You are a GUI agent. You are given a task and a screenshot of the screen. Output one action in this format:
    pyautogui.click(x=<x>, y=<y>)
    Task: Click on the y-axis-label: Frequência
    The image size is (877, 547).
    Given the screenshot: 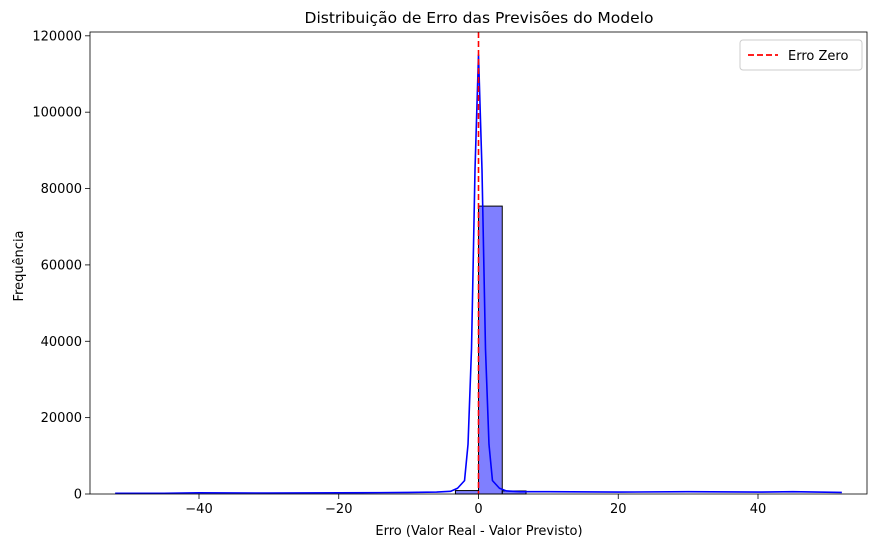 What is the action you would take?
    pyautogui.click(x=19, y=265)
    